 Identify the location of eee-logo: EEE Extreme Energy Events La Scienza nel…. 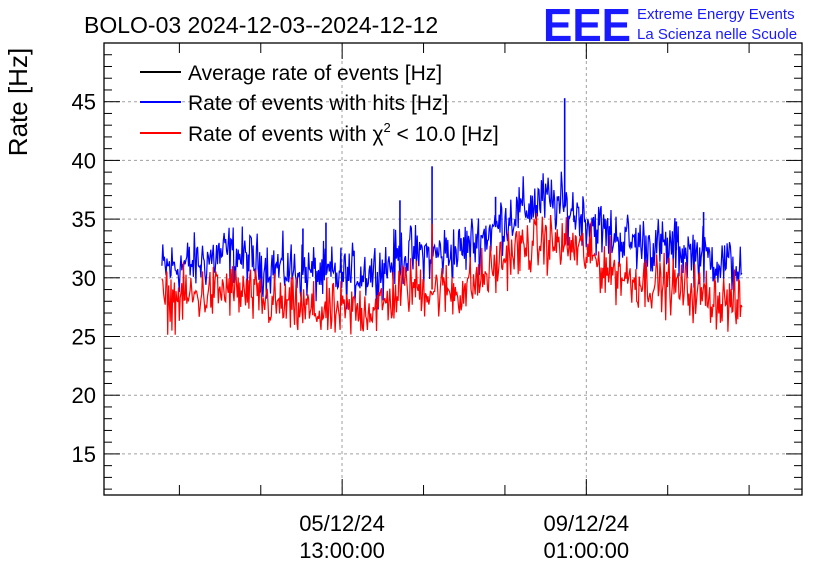
(670, 25).